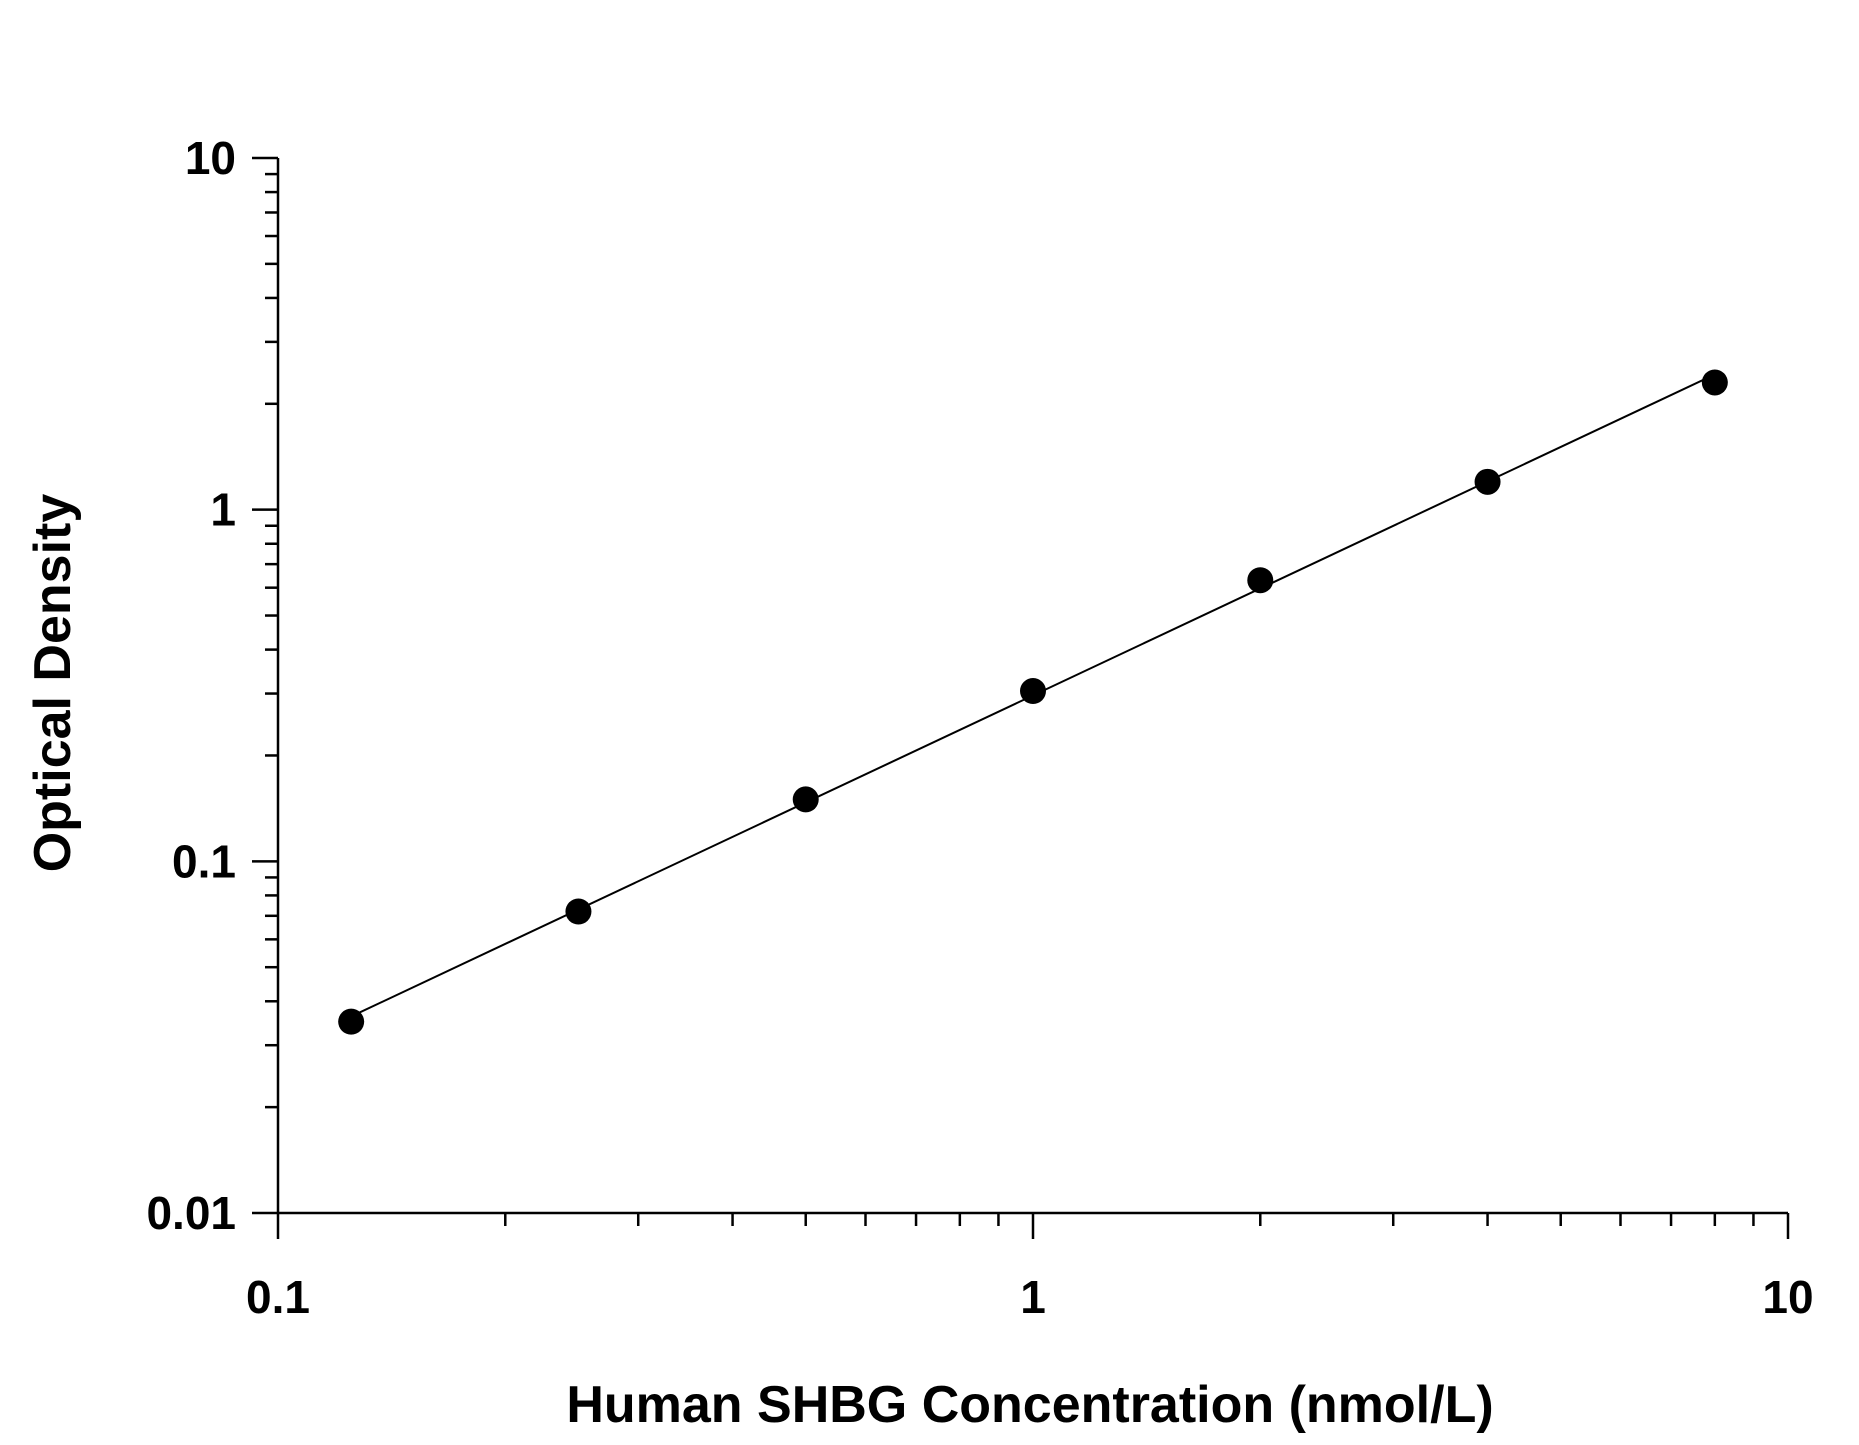  Describe the element at coordinates (204, 861) in the screenshot. I see `y-tick-label: 0.1` at that location.